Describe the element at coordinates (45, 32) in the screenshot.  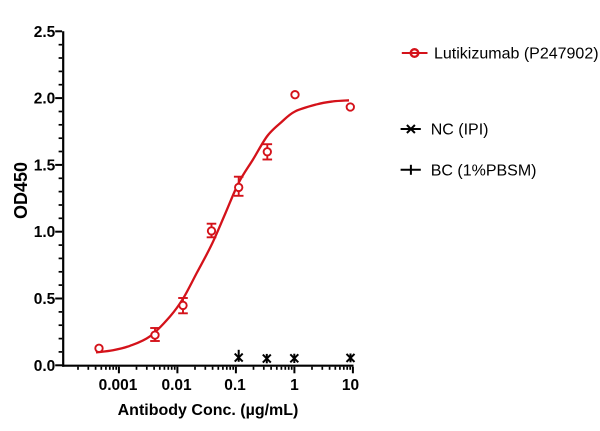
I see `svg-text: 2.5` at that location.